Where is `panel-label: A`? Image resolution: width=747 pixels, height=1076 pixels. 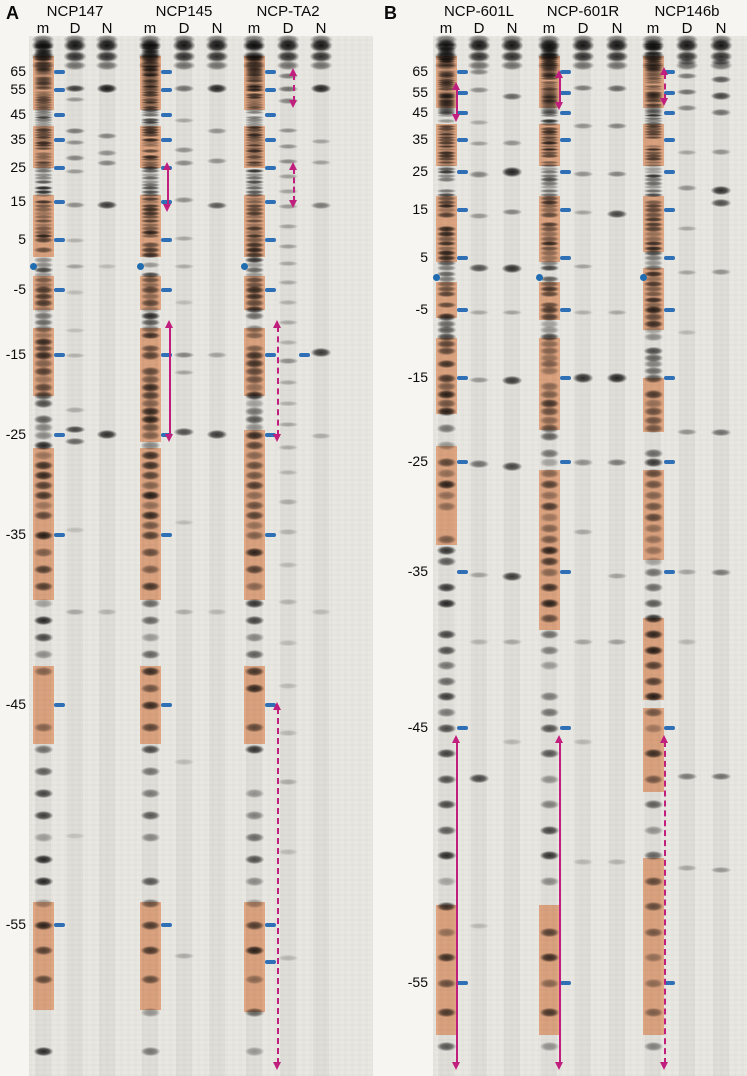 panel-label: A is located at coordinates (12, 13).